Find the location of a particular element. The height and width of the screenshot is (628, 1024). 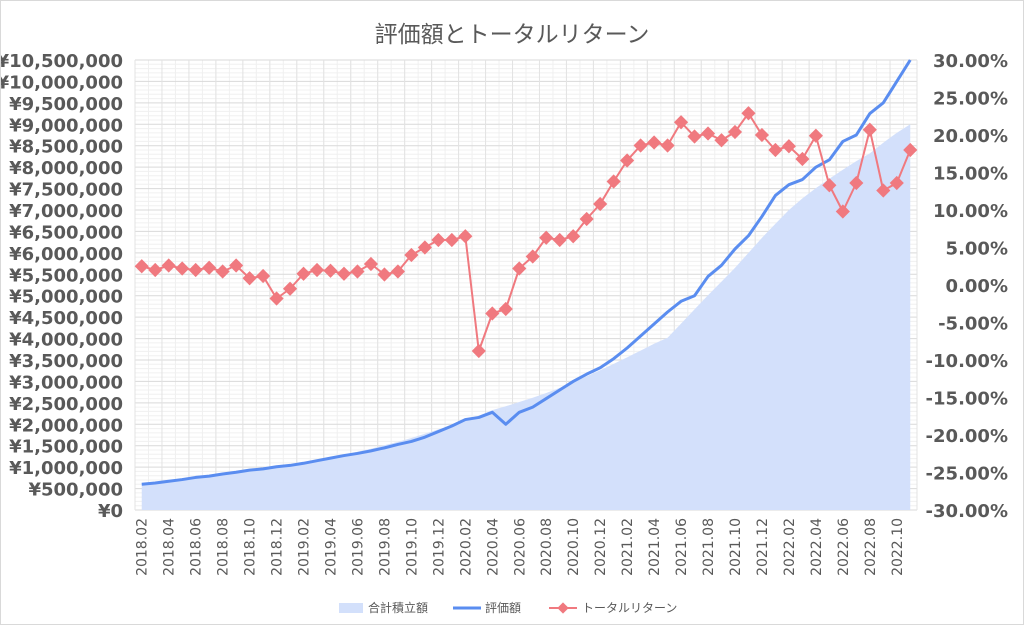

left-axis-tick-label: ¥4,500,000 is located at coordinates (66, 318).